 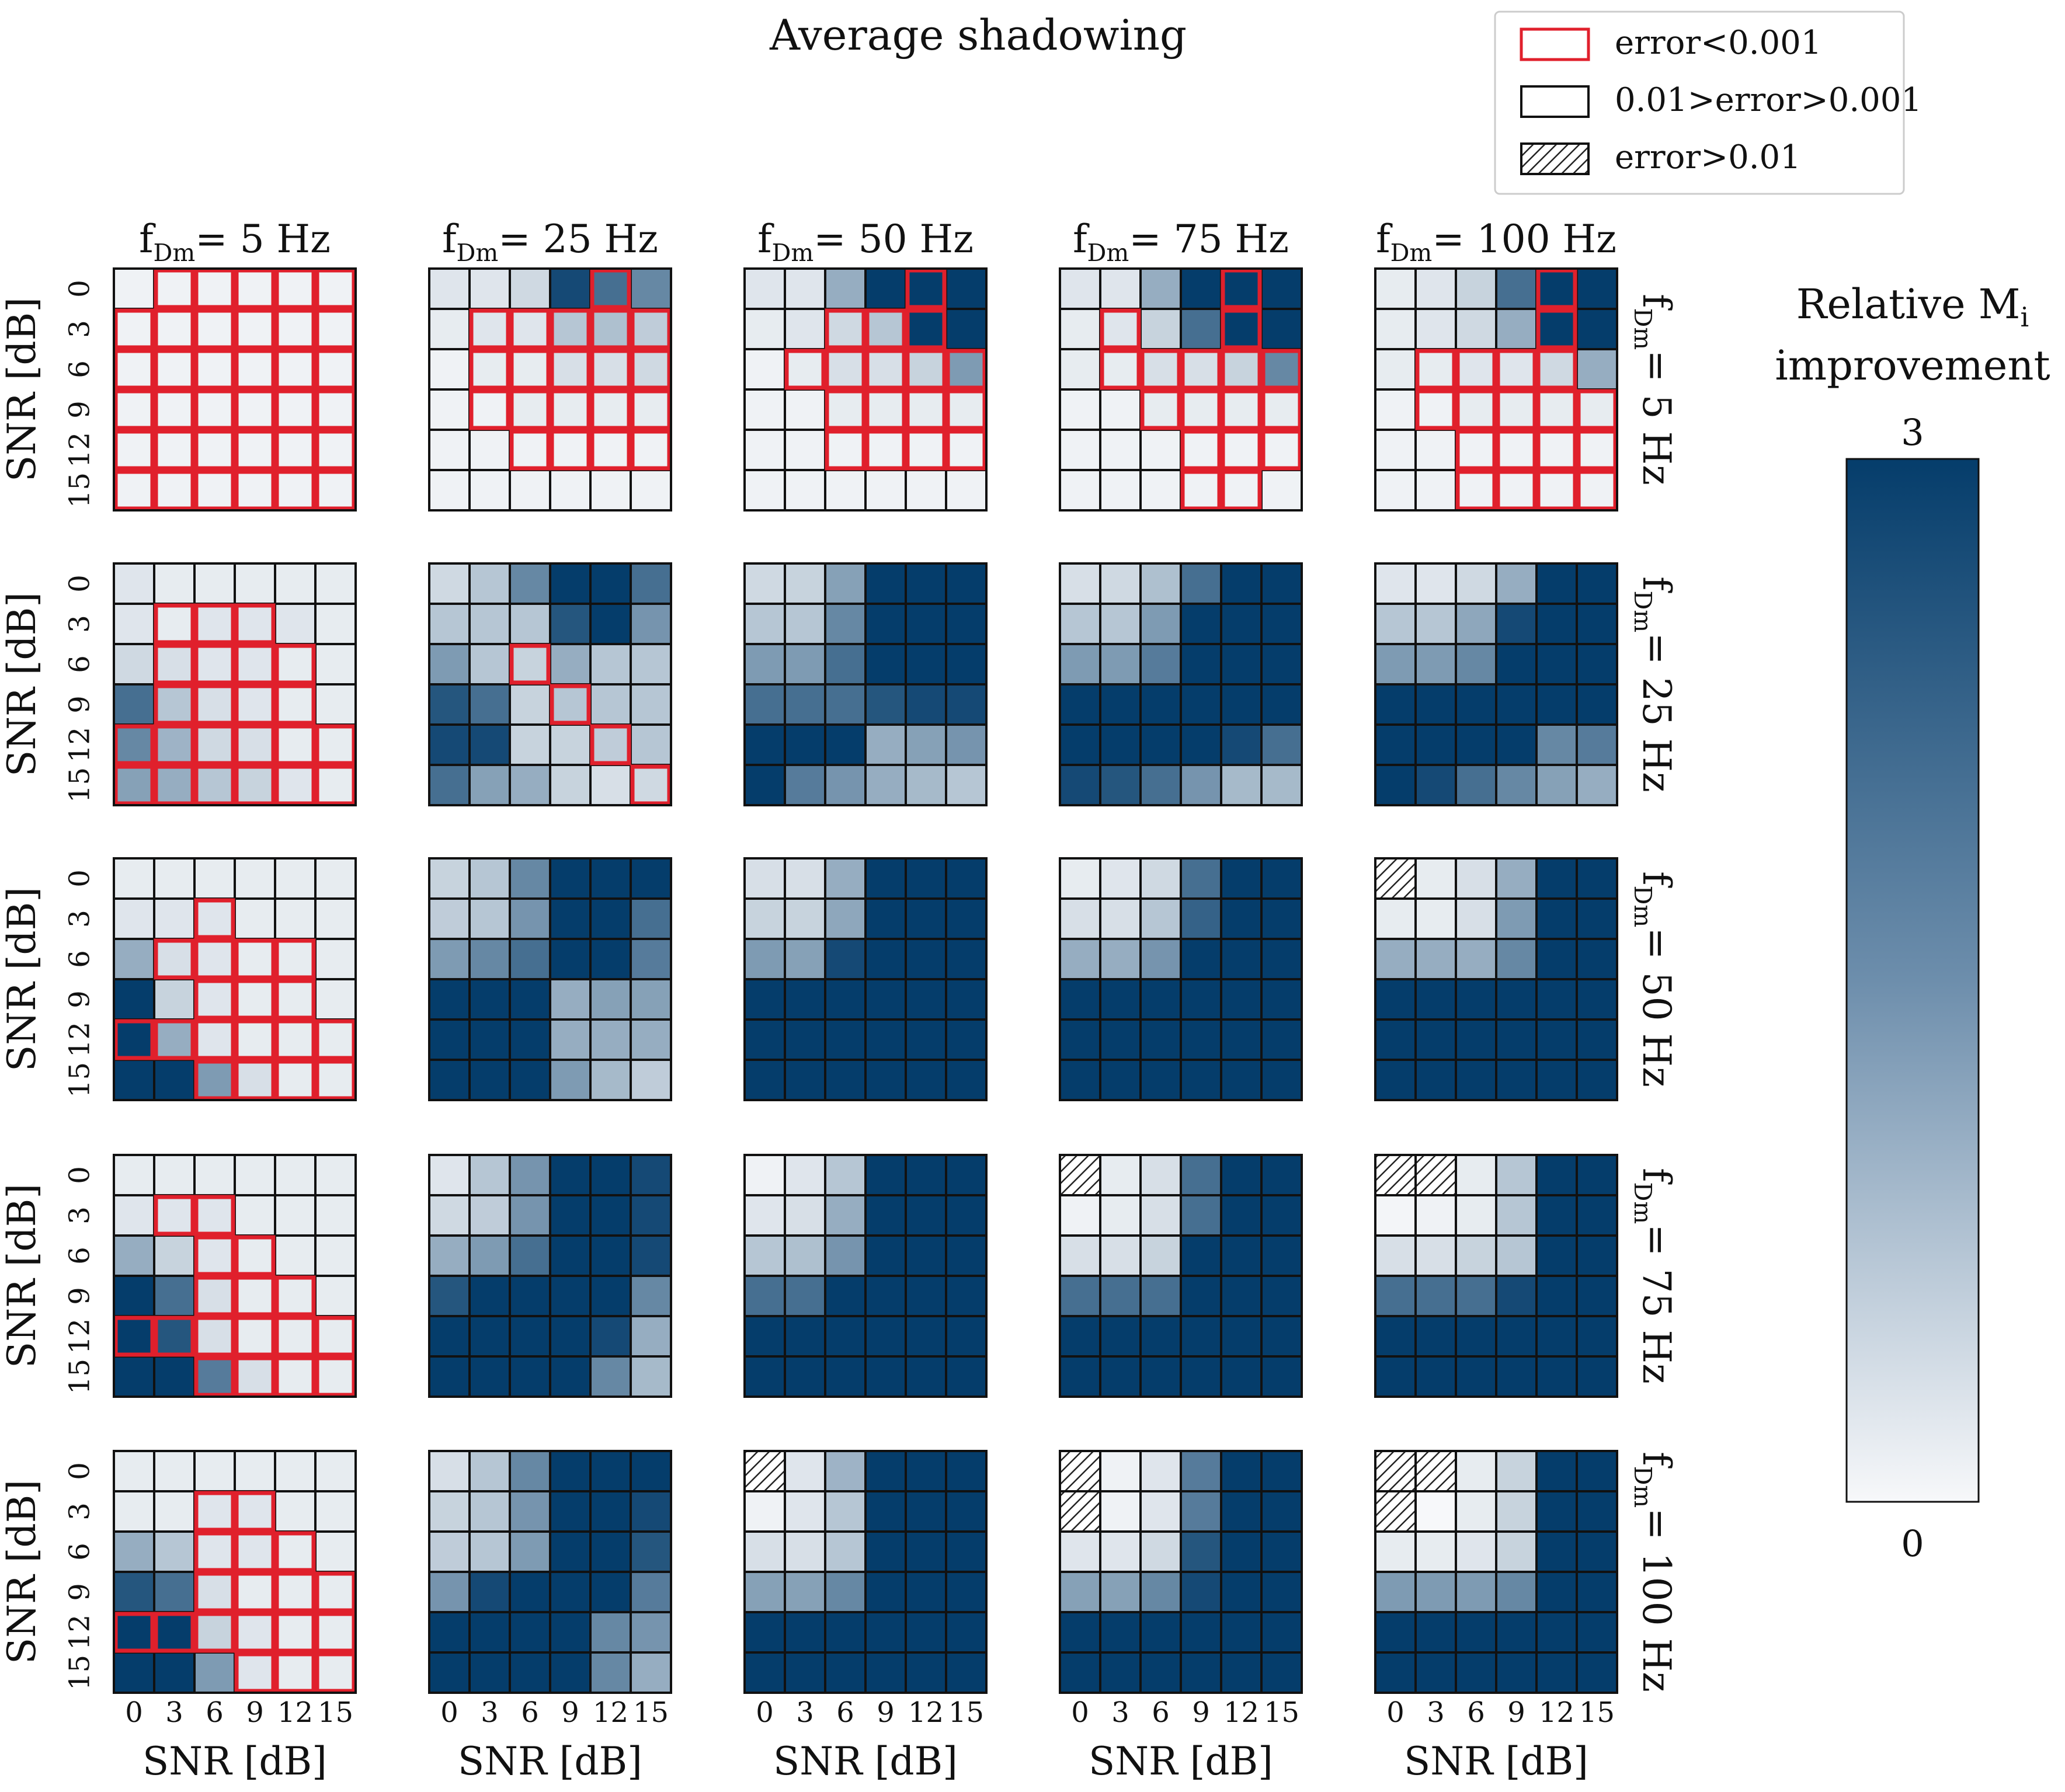 I want to click on hatched-cell, so click(x=1435, y=1471).